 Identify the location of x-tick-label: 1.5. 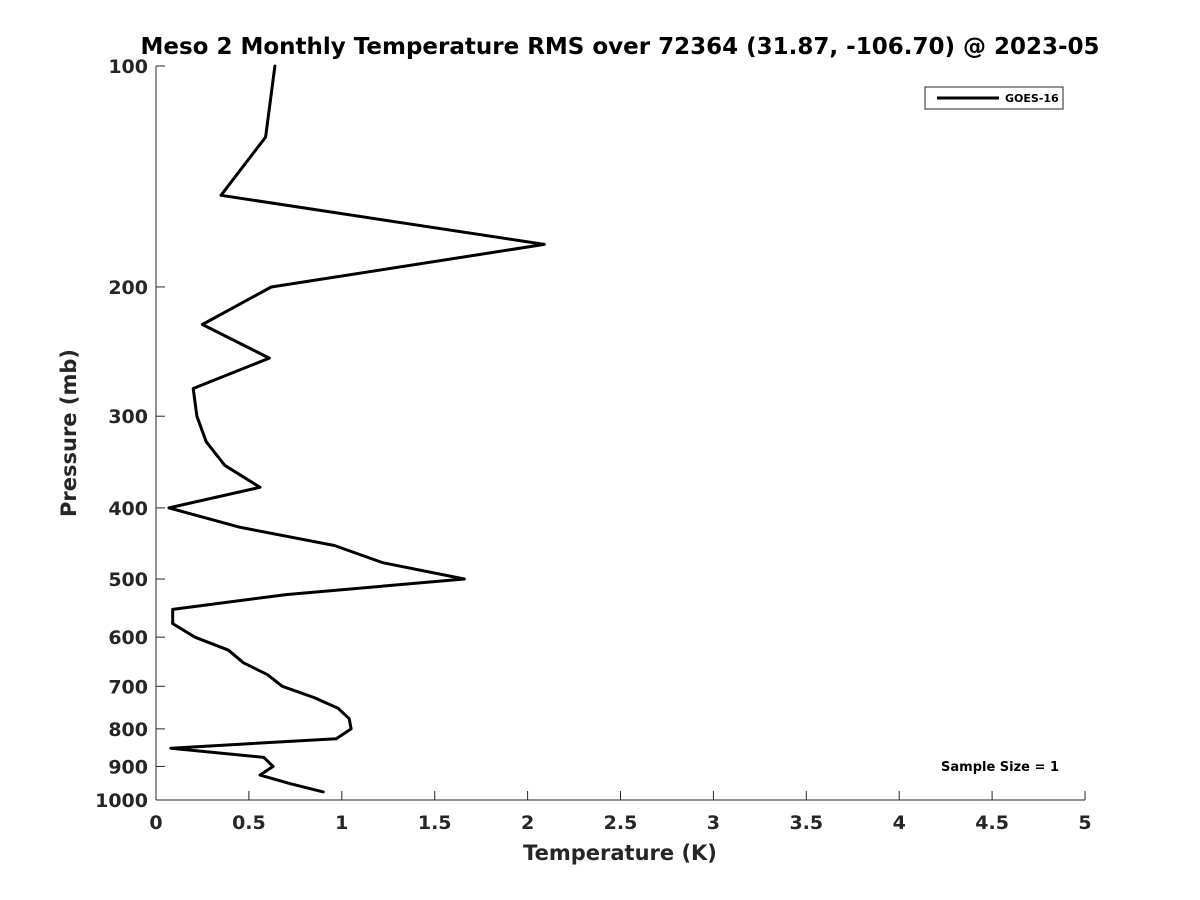
(435, 823).